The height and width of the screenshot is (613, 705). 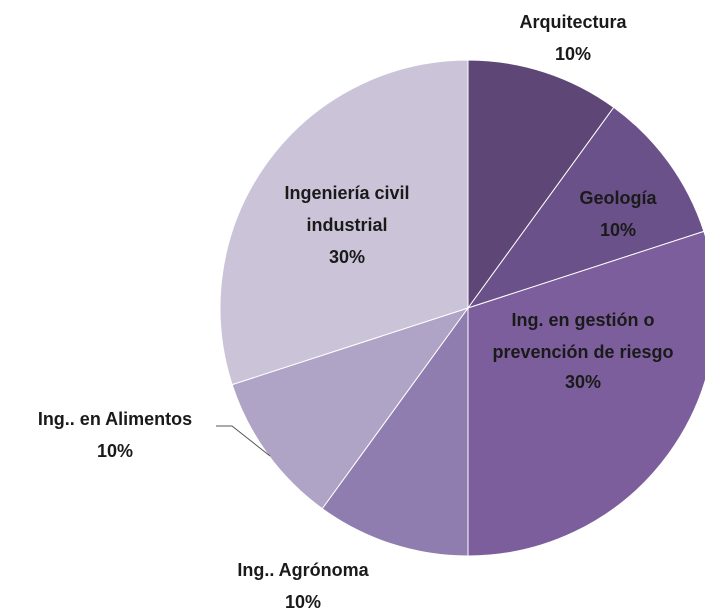 I want to click on slice-label: Ing.. en Alimentos, so click(x=115, y=419).